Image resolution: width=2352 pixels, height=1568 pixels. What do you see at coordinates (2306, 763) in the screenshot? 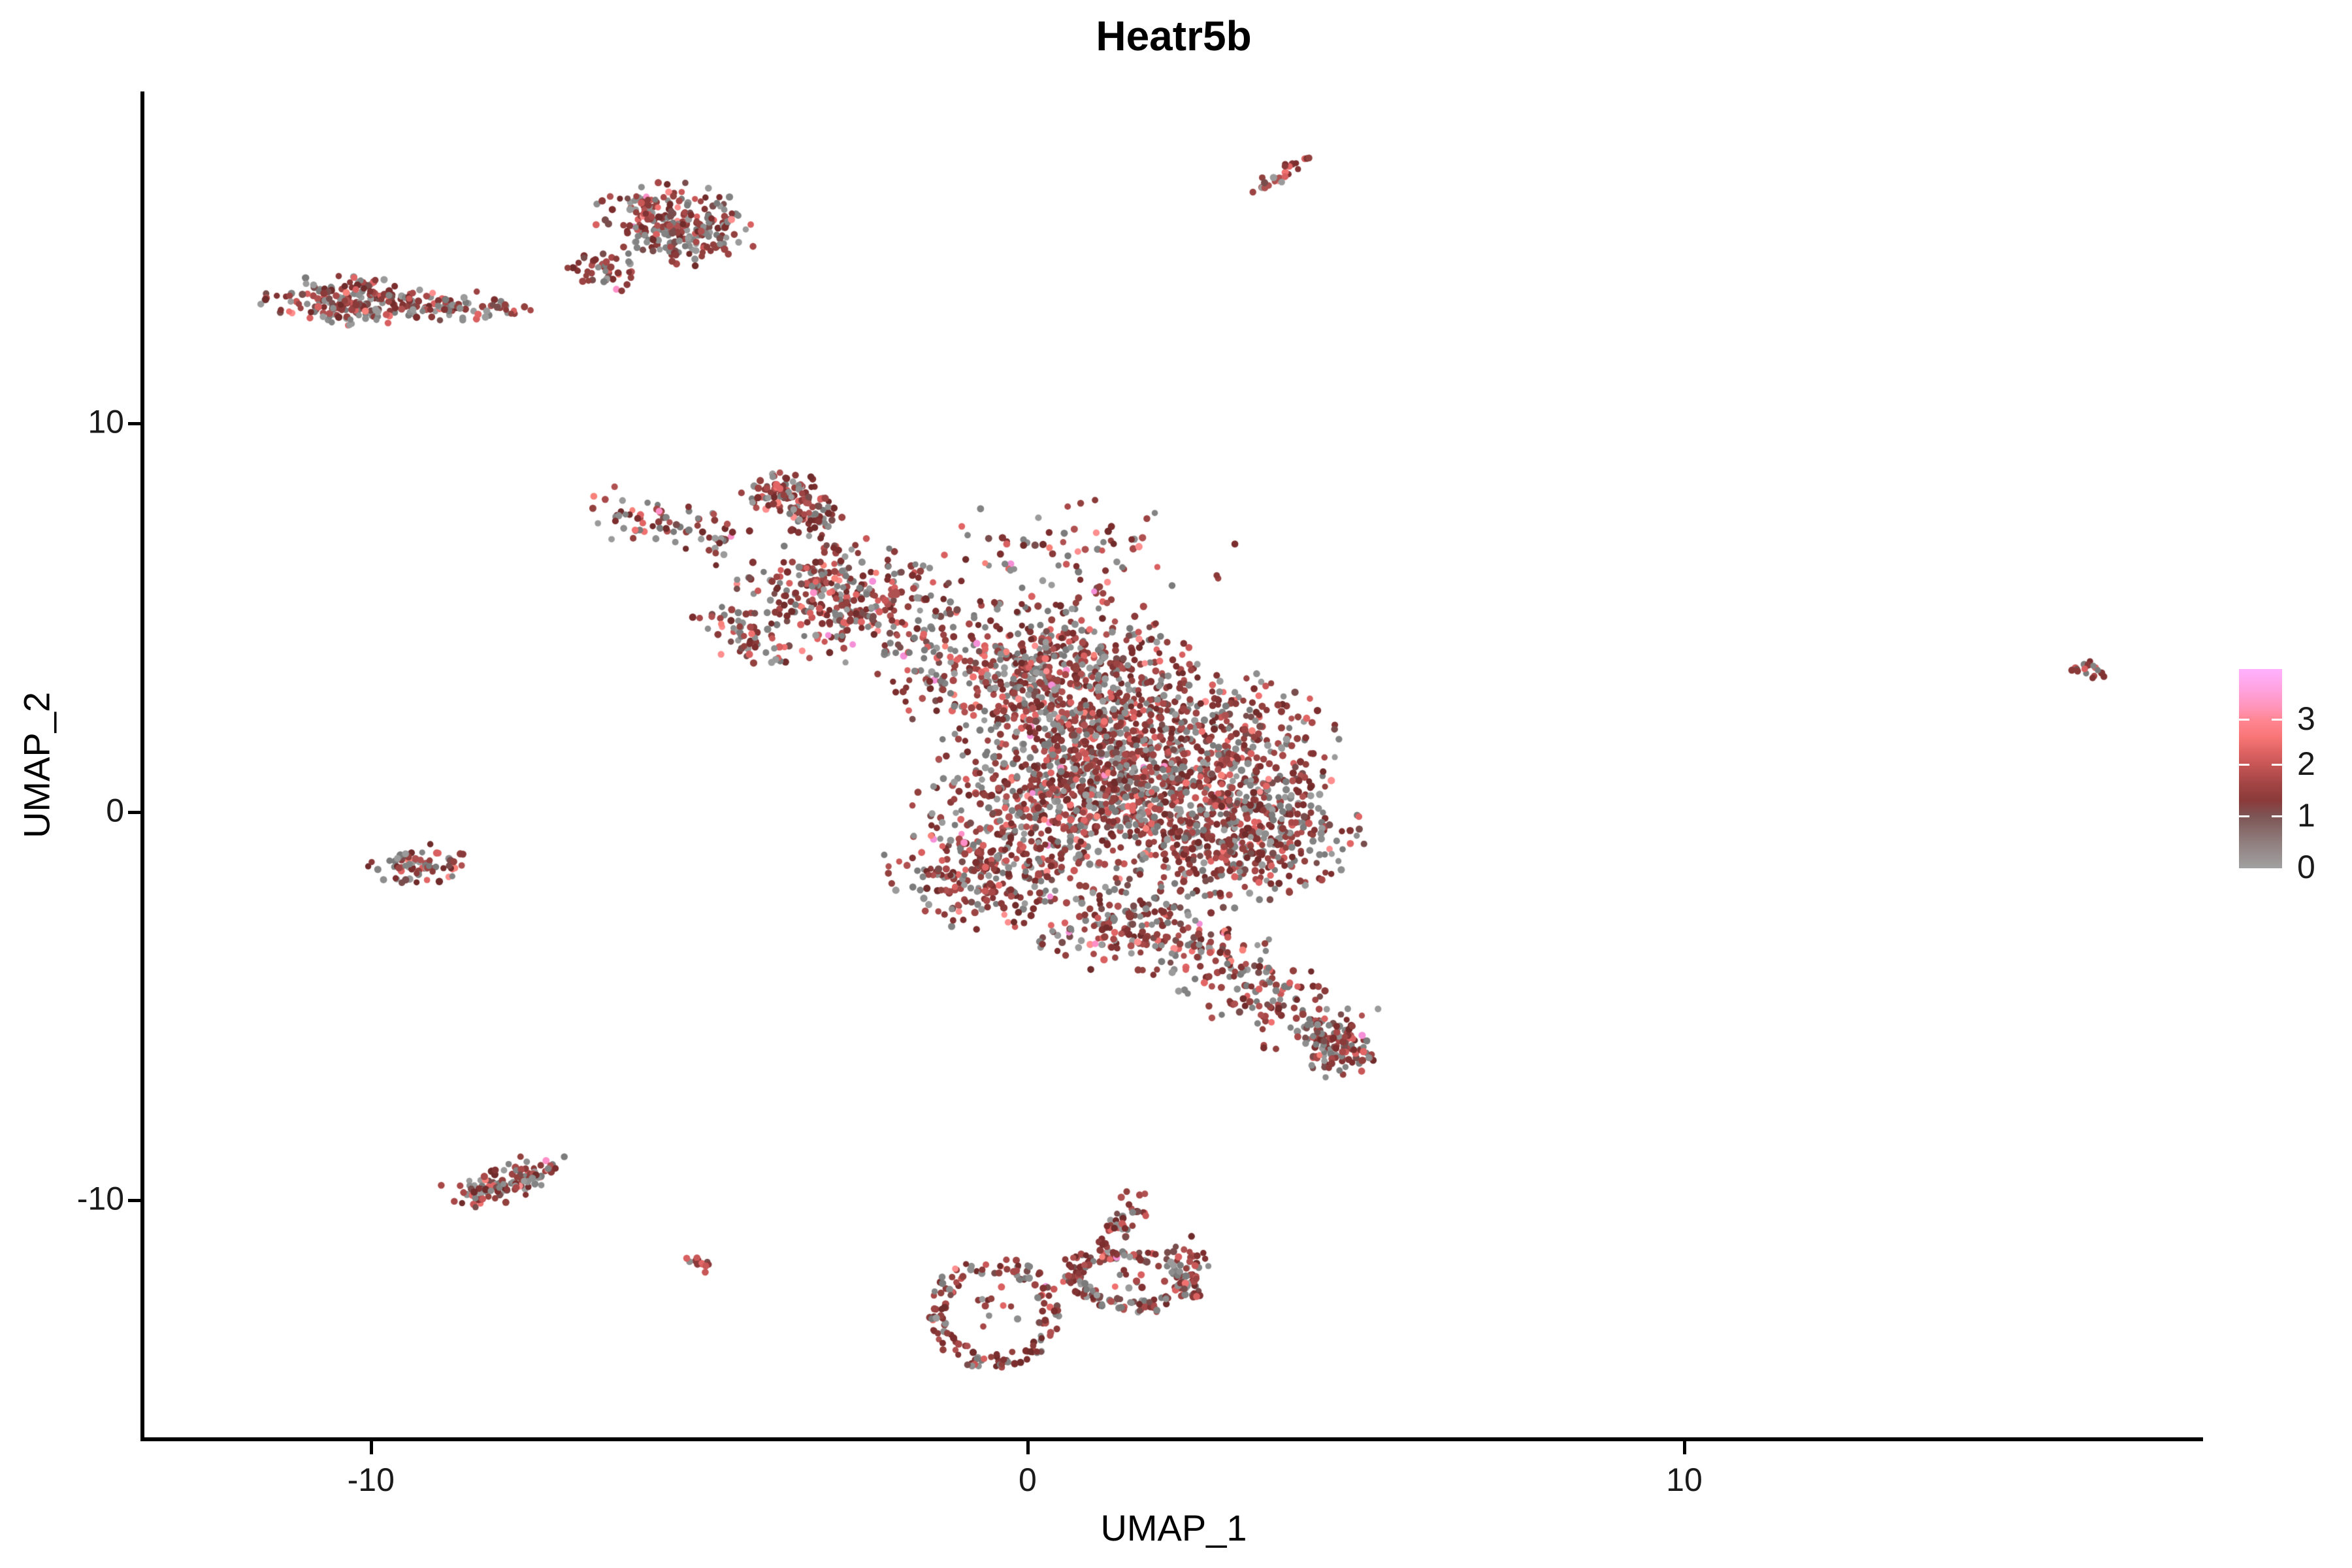
I see `colorbar-tick-label: 2` at bounding box center [2306, 763].